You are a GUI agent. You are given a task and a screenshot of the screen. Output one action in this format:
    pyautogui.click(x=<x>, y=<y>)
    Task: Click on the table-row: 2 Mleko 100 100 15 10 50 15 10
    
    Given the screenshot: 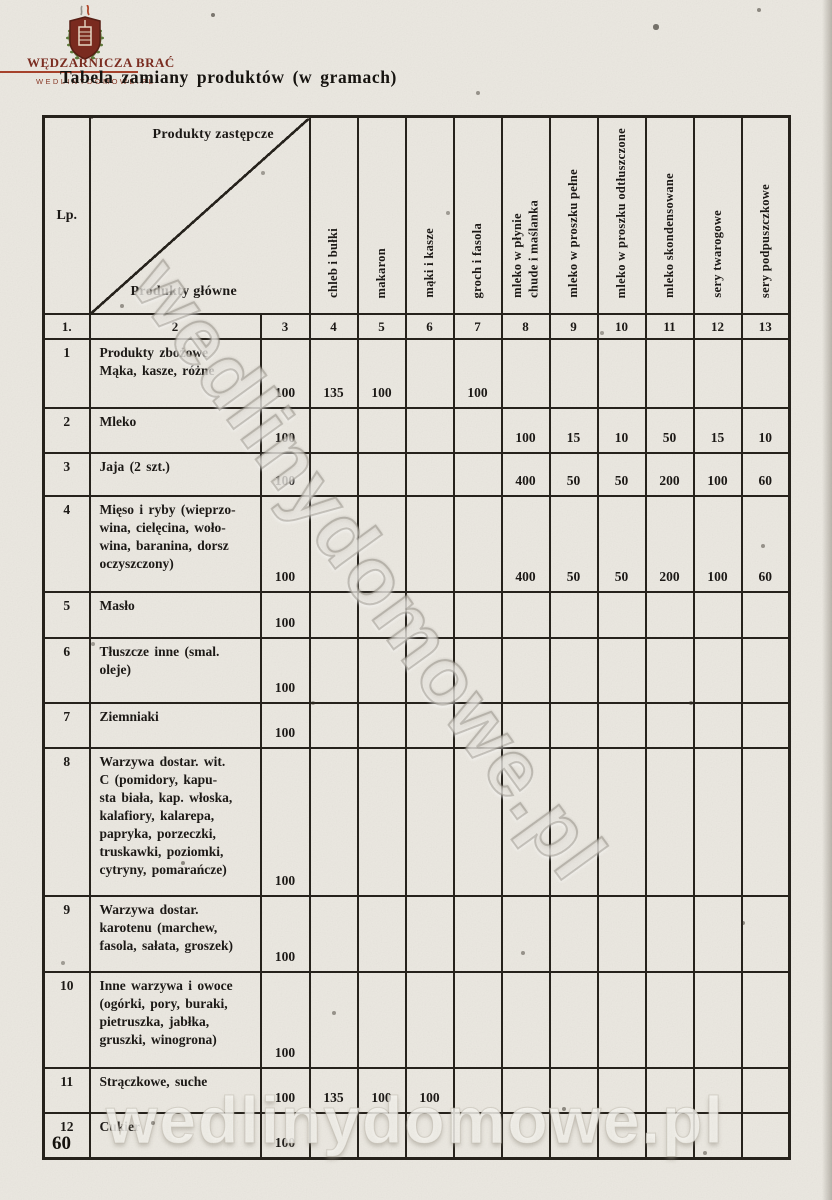 What is the action you would take?
    pyautogui.click(x=416, y=430)
    